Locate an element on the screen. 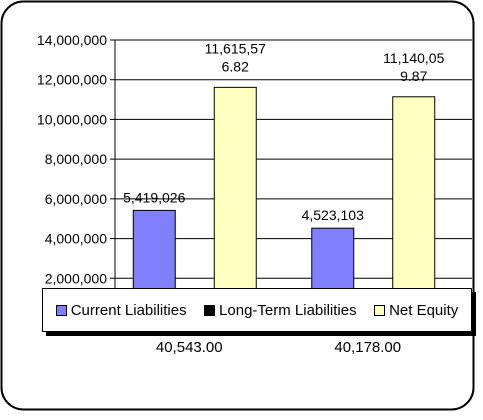 The height and width of the screenshot is (420, 483). legend-item-current-liabilities: Current Liabilities is located at coordinates (121, 310).